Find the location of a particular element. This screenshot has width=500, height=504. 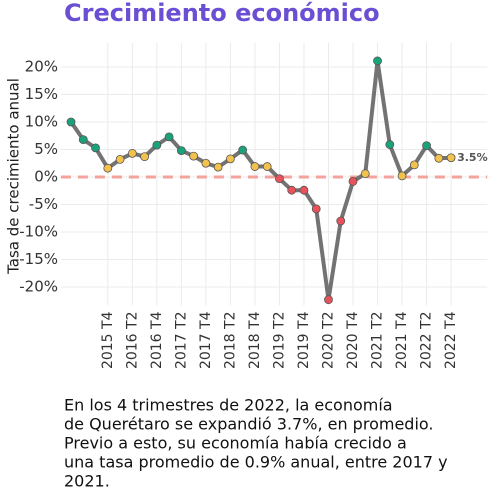

x-tick-label: 2017 T4 is located at coordinates (206, 340).